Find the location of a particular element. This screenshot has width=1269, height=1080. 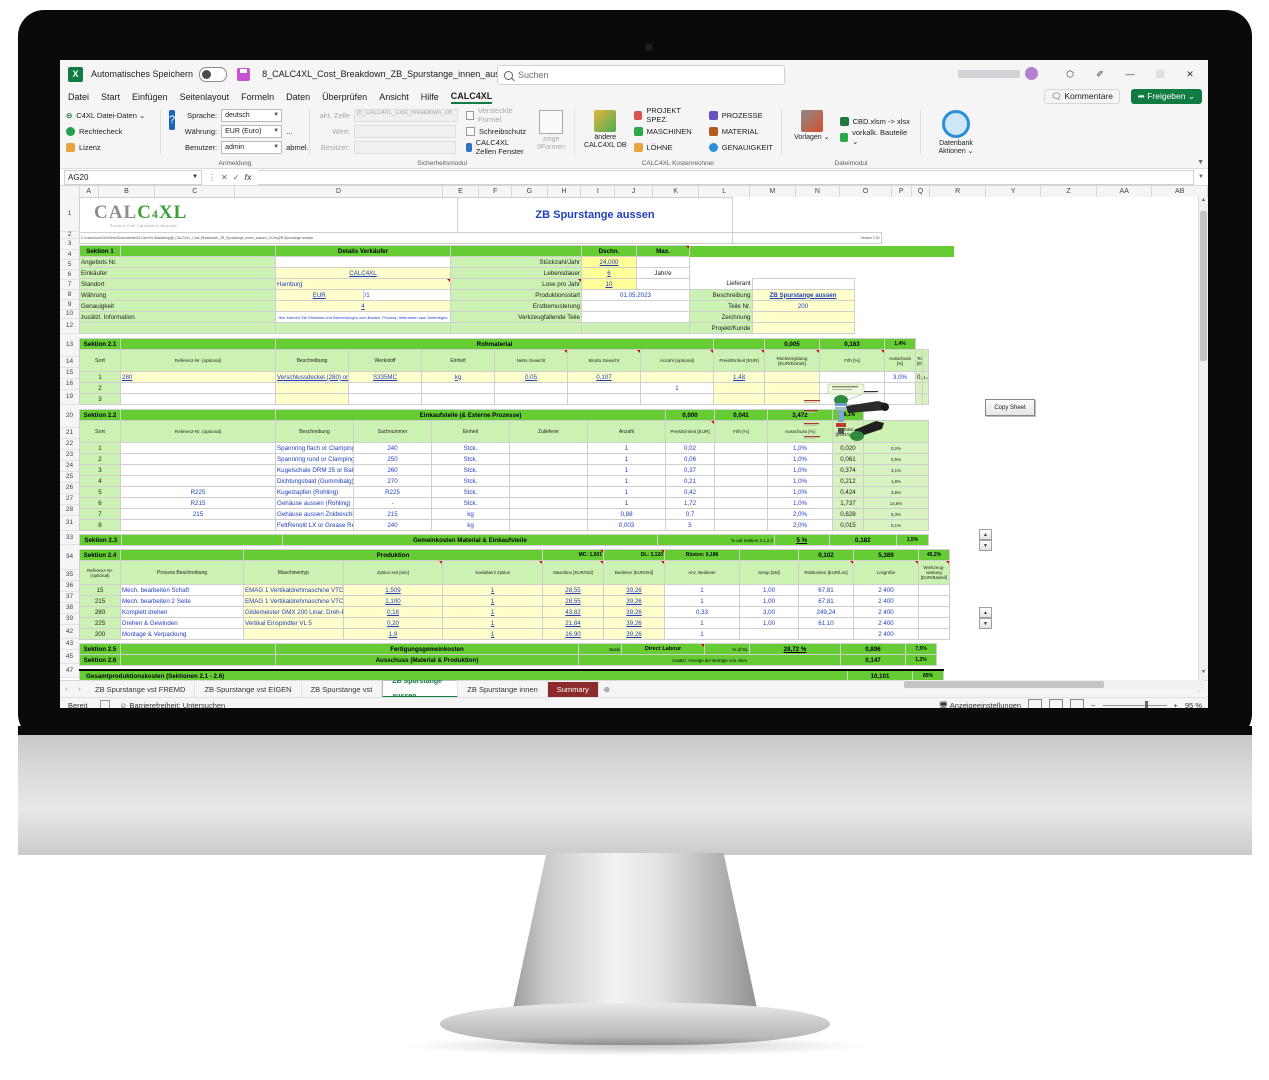

s22-r3-ref is located at coordinates (198, 481).